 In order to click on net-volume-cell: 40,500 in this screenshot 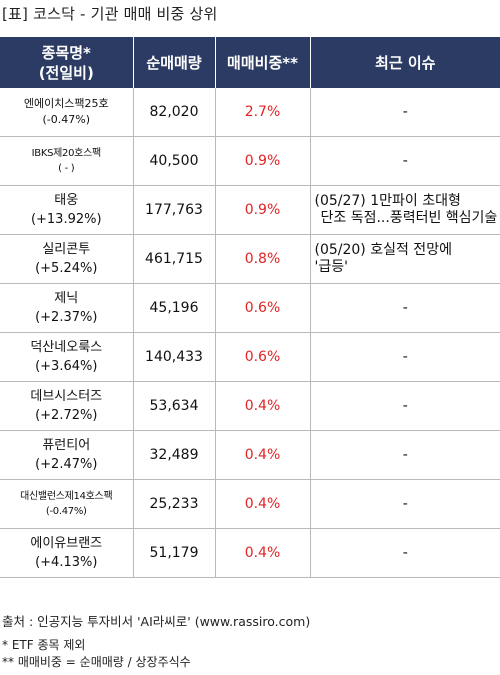, I will do `click(174, 161)`.